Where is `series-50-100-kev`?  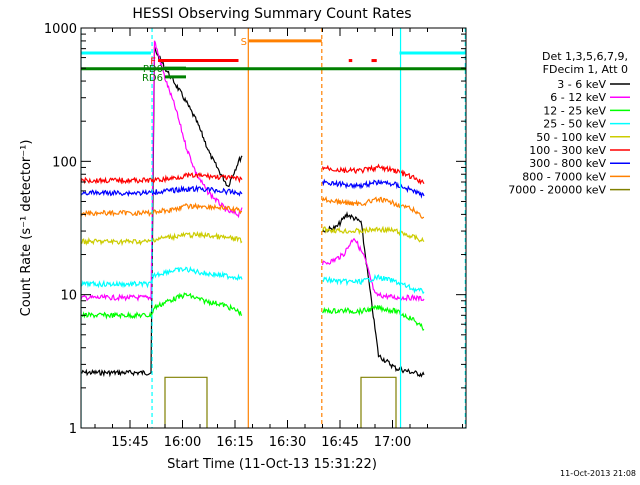 series-50-100-kev is located at coordinates (253, 236).